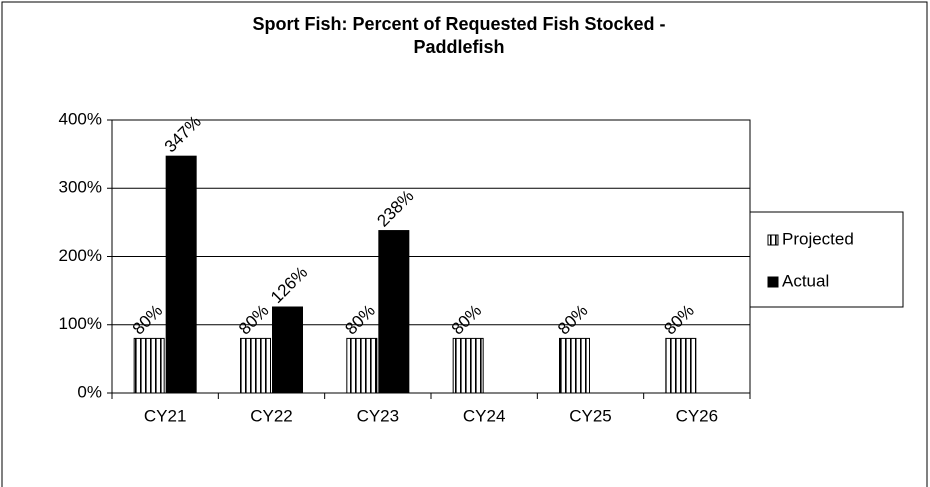  What do you see at coordinates (805, 280) in the screenshot?
I see `legend-label: Actual` at bounding box center [805, 280].